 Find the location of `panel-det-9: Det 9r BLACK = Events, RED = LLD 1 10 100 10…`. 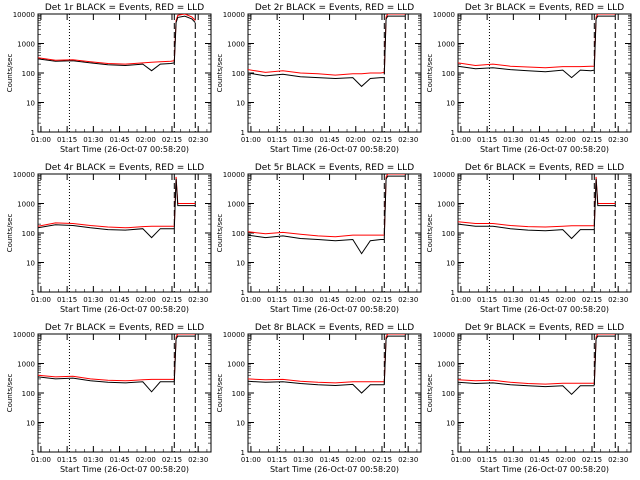

panel-det-9: Det 9r BLACK = Events, RED = LLD 1 10 100 10… is located at coordinates (529, 398).